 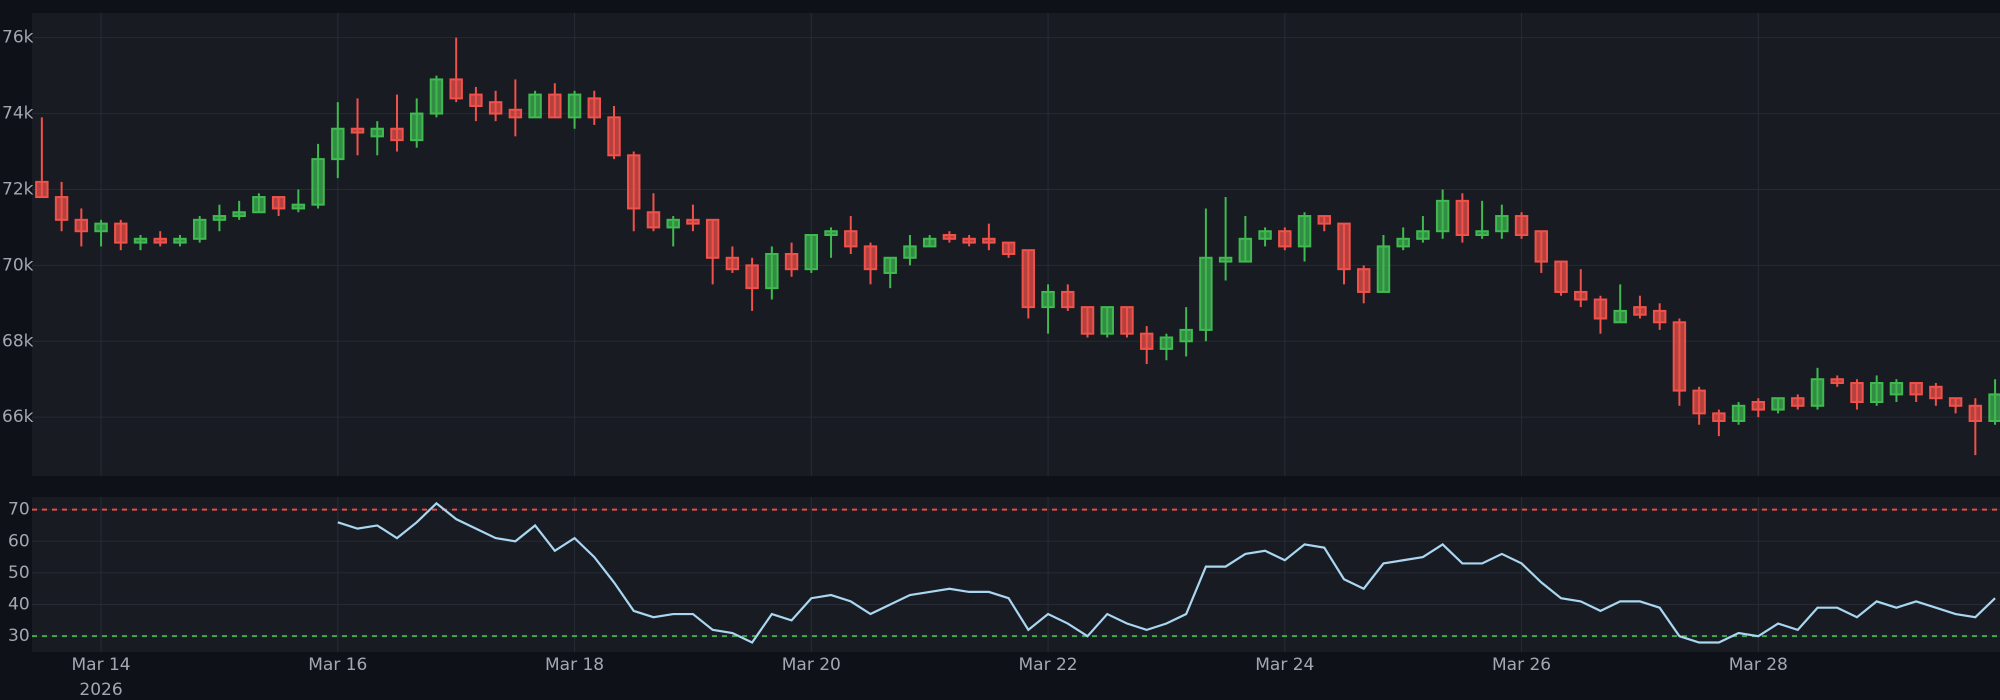 What do you see at coordinates (19, 636) in the screenshot?
I see `rsi-tick-label: 30` at bounding box center [19, 636].